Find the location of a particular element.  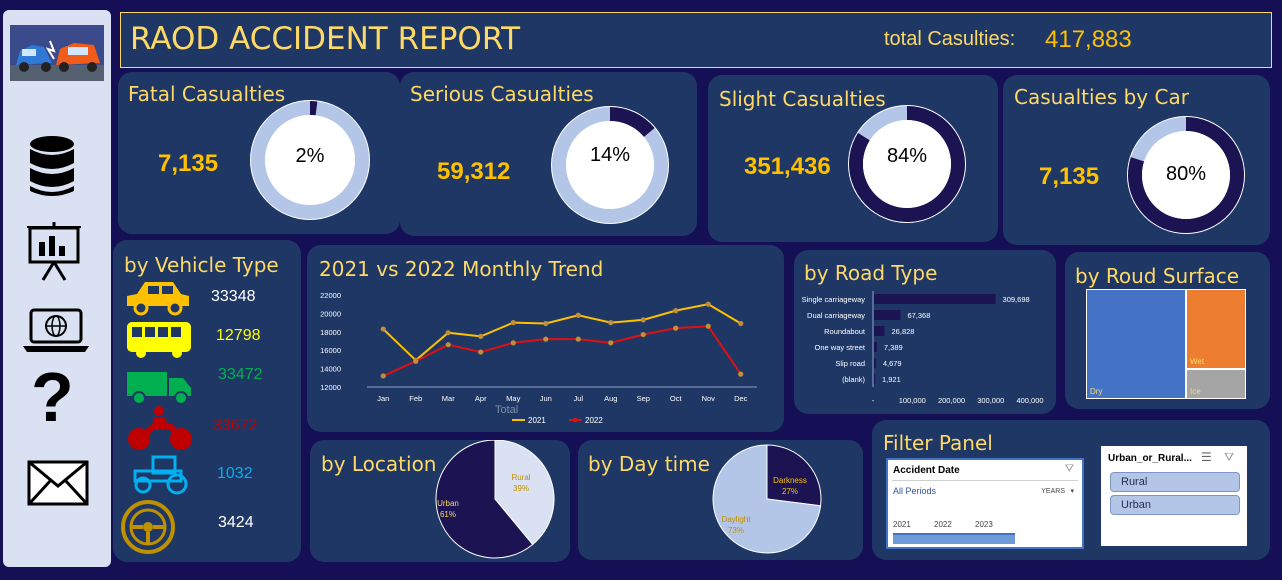

presentation-chart-icon is located at coordinates (54, 252).